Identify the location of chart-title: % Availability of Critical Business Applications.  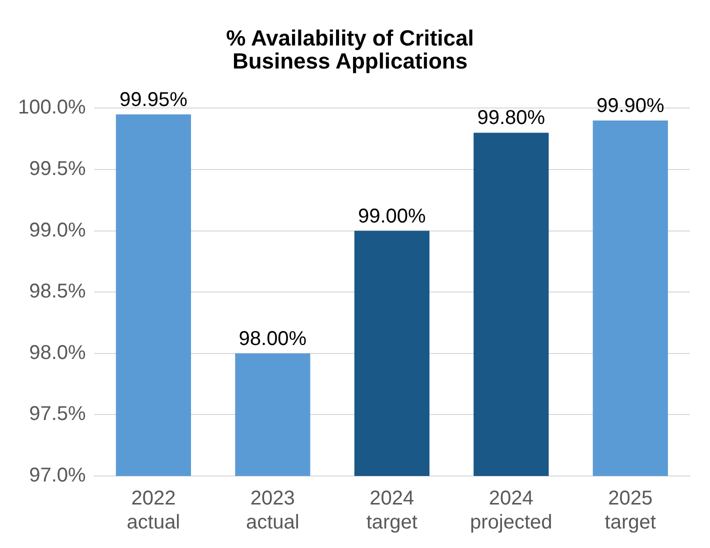
(350, 50).